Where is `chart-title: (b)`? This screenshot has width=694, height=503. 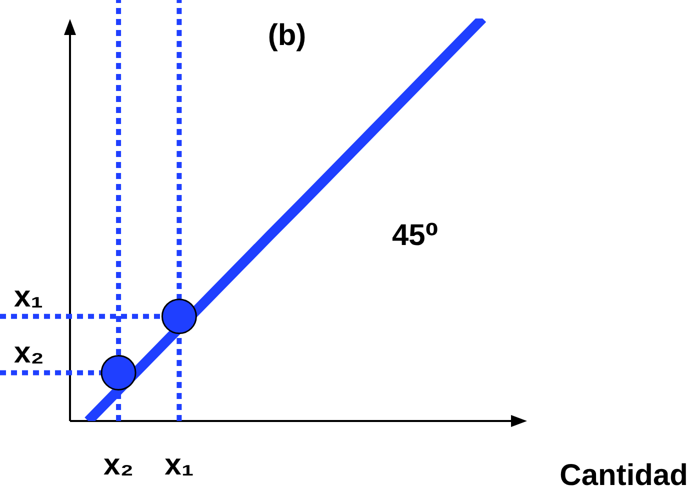
chart-title: (b) is located at coordinates (287, 35).